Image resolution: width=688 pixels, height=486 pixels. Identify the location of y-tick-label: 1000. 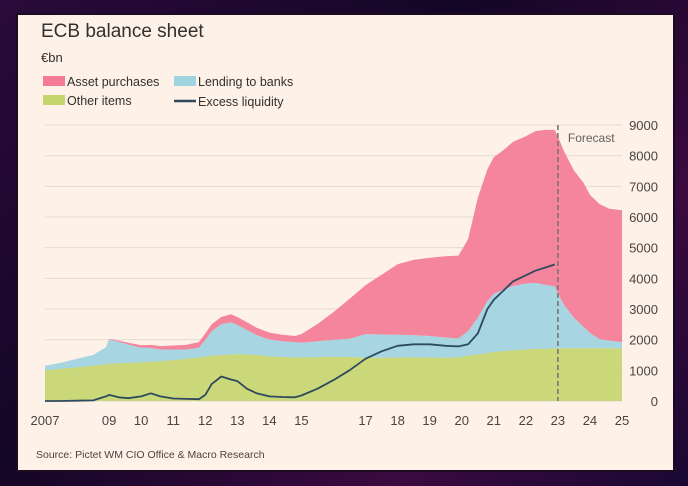
(643, 370).